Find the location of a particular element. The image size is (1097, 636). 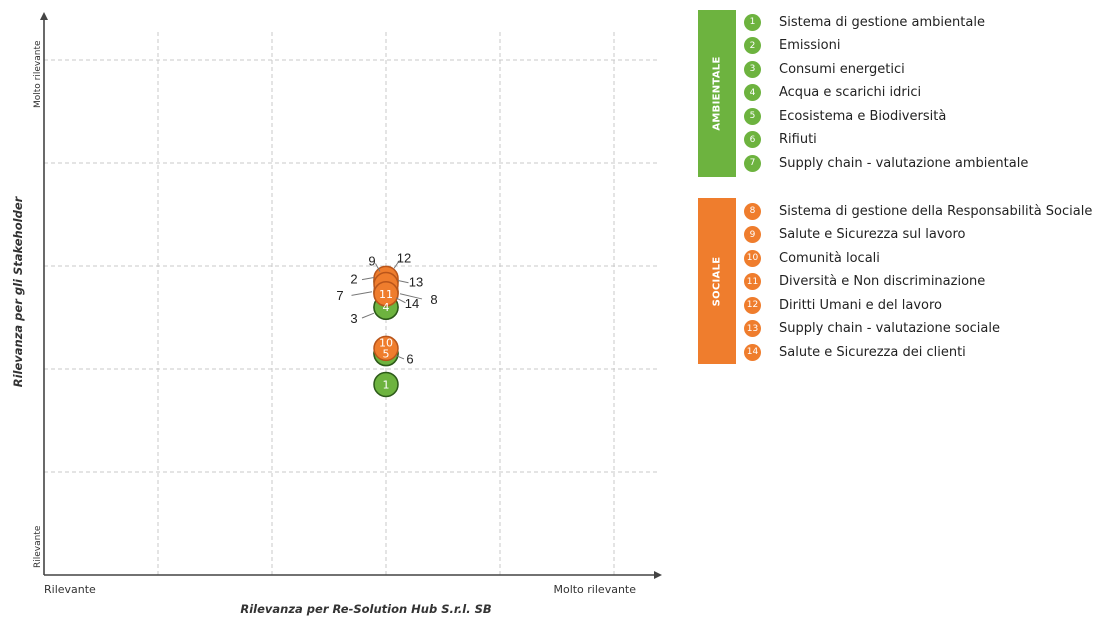

legend-band-sociale-title: SOCIALE is located at coordinates (717, 281).